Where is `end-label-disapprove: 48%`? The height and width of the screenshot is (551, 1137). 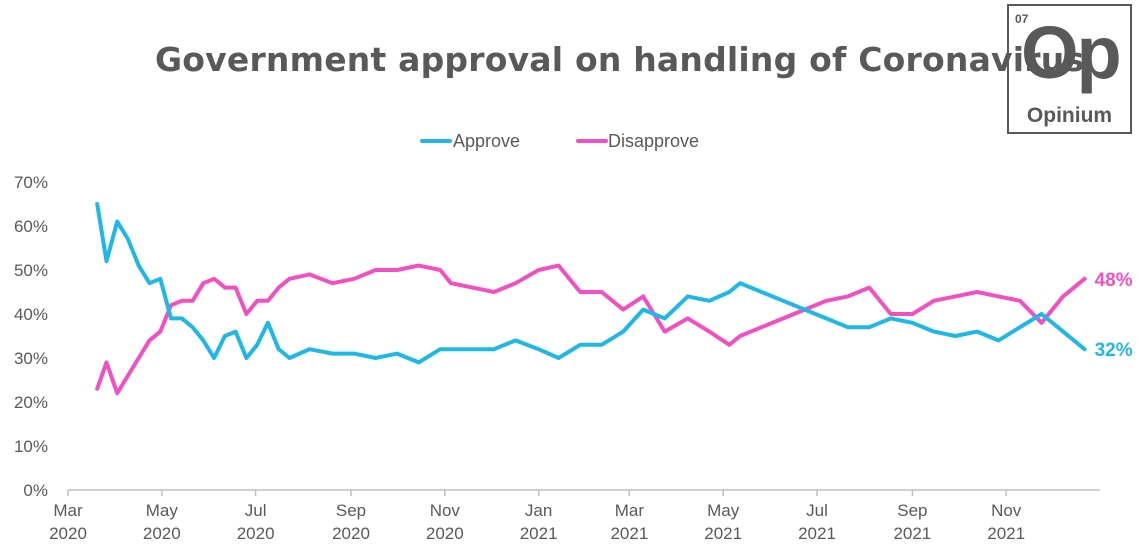
end-label-disapprove: 48% is located at coordinates (1114, 280).